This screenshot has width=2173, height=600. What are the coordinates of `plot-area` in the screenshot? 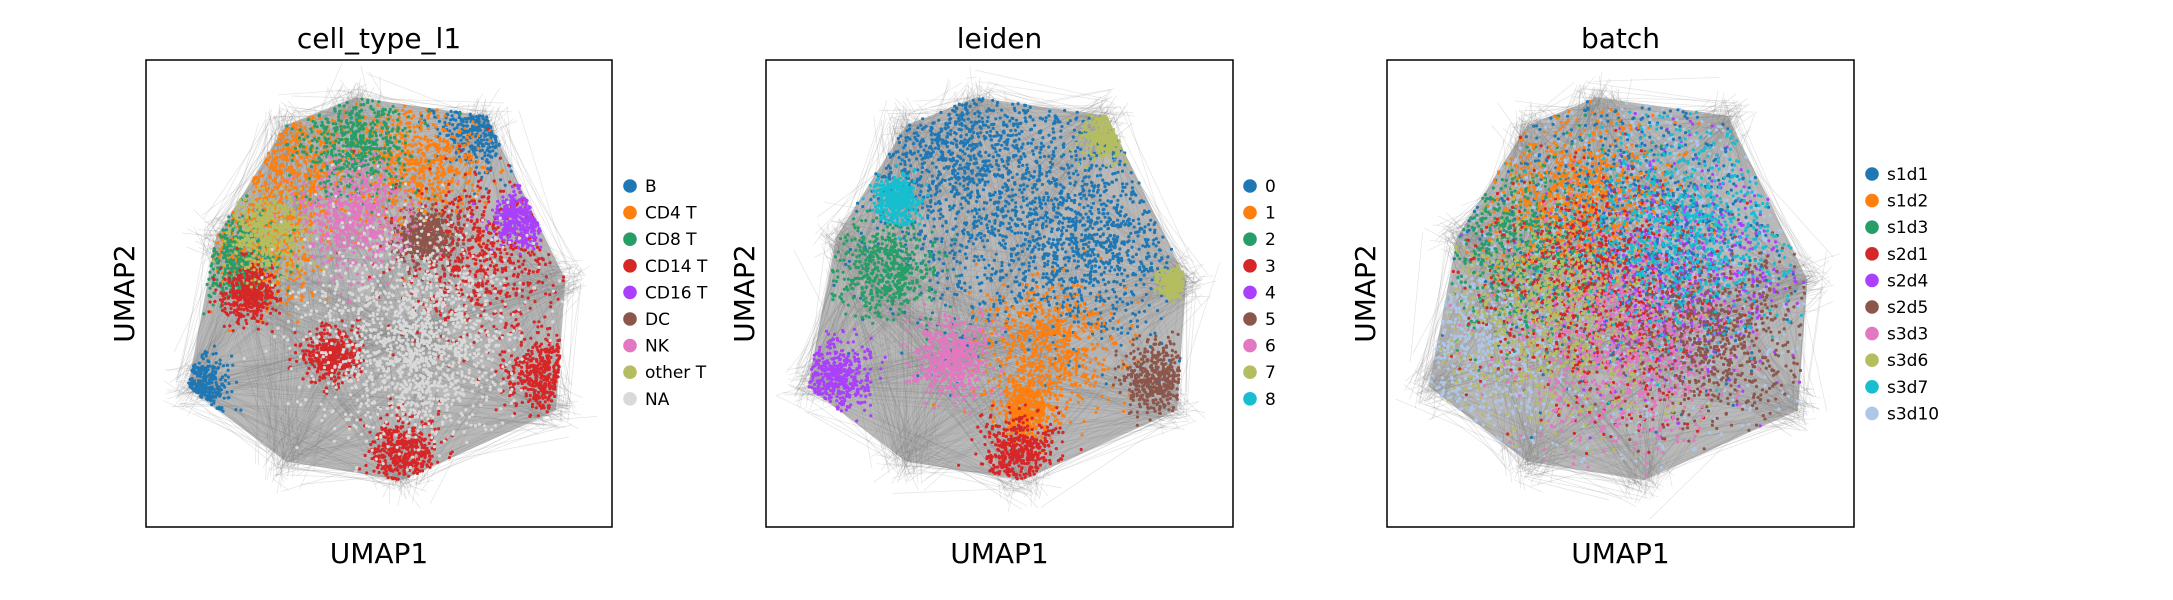 It's located at (380, 285).